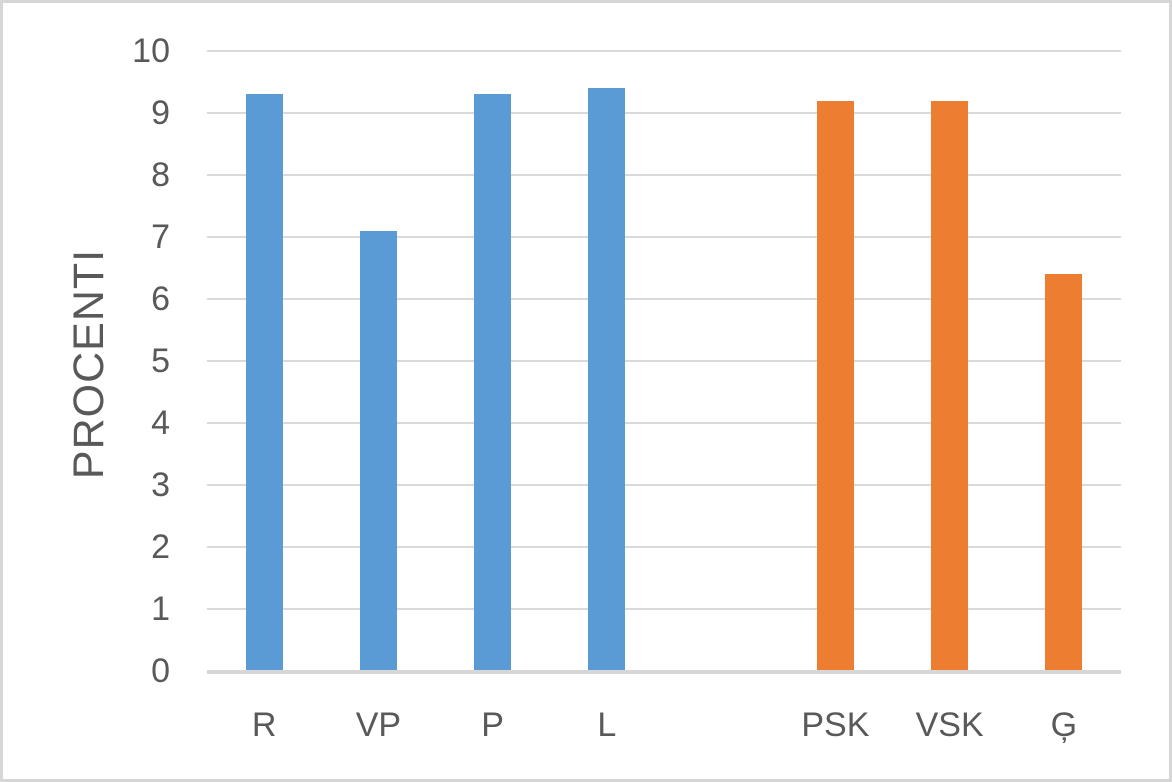 Image resolution: width=1172 pixels, height=782 pixels. Describe the element at coordinates (160, 547) in the screenshot. I see `y-axis-tick-label-2: 2` at that location.